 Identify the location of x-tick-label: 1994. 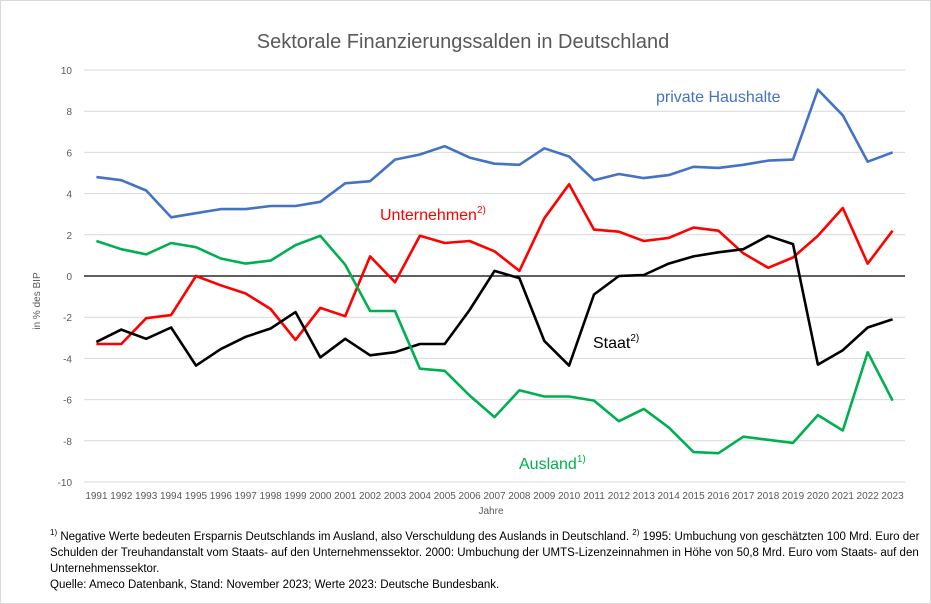
(171, 496).